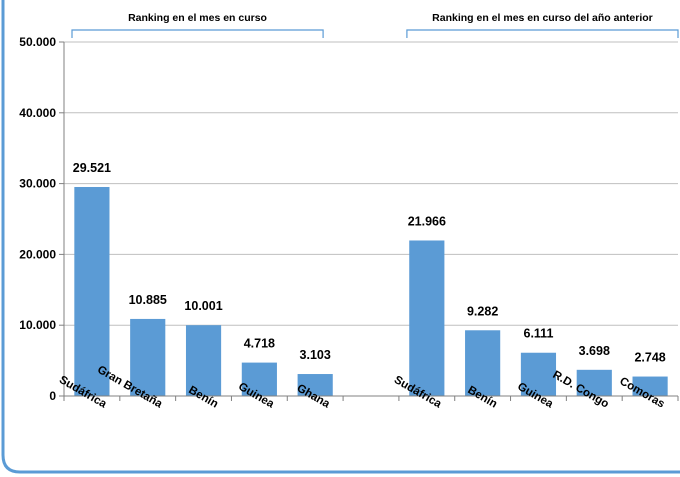 The height and width of the screenshot is (477, 680). Describe the element at coordinates (259, 344) in the screenshot. I see `data-label: 4.718` at that location.